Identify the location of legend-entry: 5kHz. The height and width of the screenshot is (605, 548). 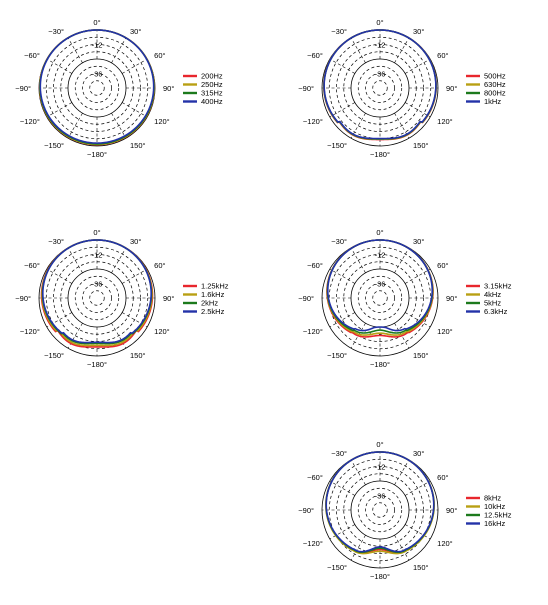
(492, 303).